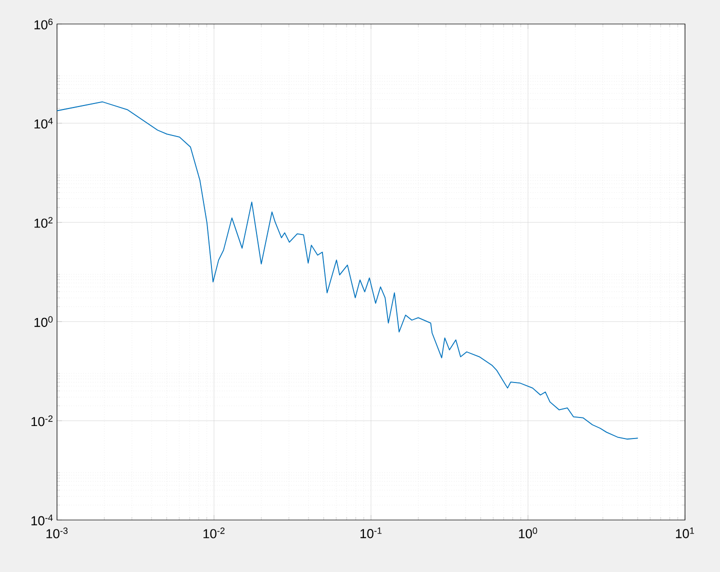 The height and width of the screenshot is (572, 720). What do you see at coordinates (42, 420) in the screenshot?
I see `y-tick-label: 10$^{-2}$` at bounding box center [42, 420].